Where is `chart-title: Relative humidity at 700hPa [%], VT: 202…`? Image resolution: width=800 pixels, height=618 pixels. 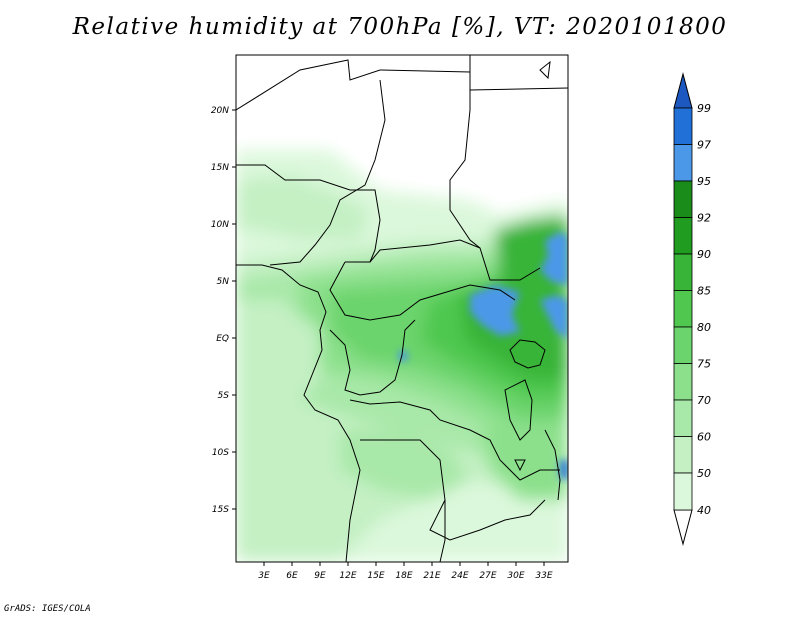
chart-title: Relative humidity at 700hPa [%], VT: 202… is located at coordinates (400, 27).